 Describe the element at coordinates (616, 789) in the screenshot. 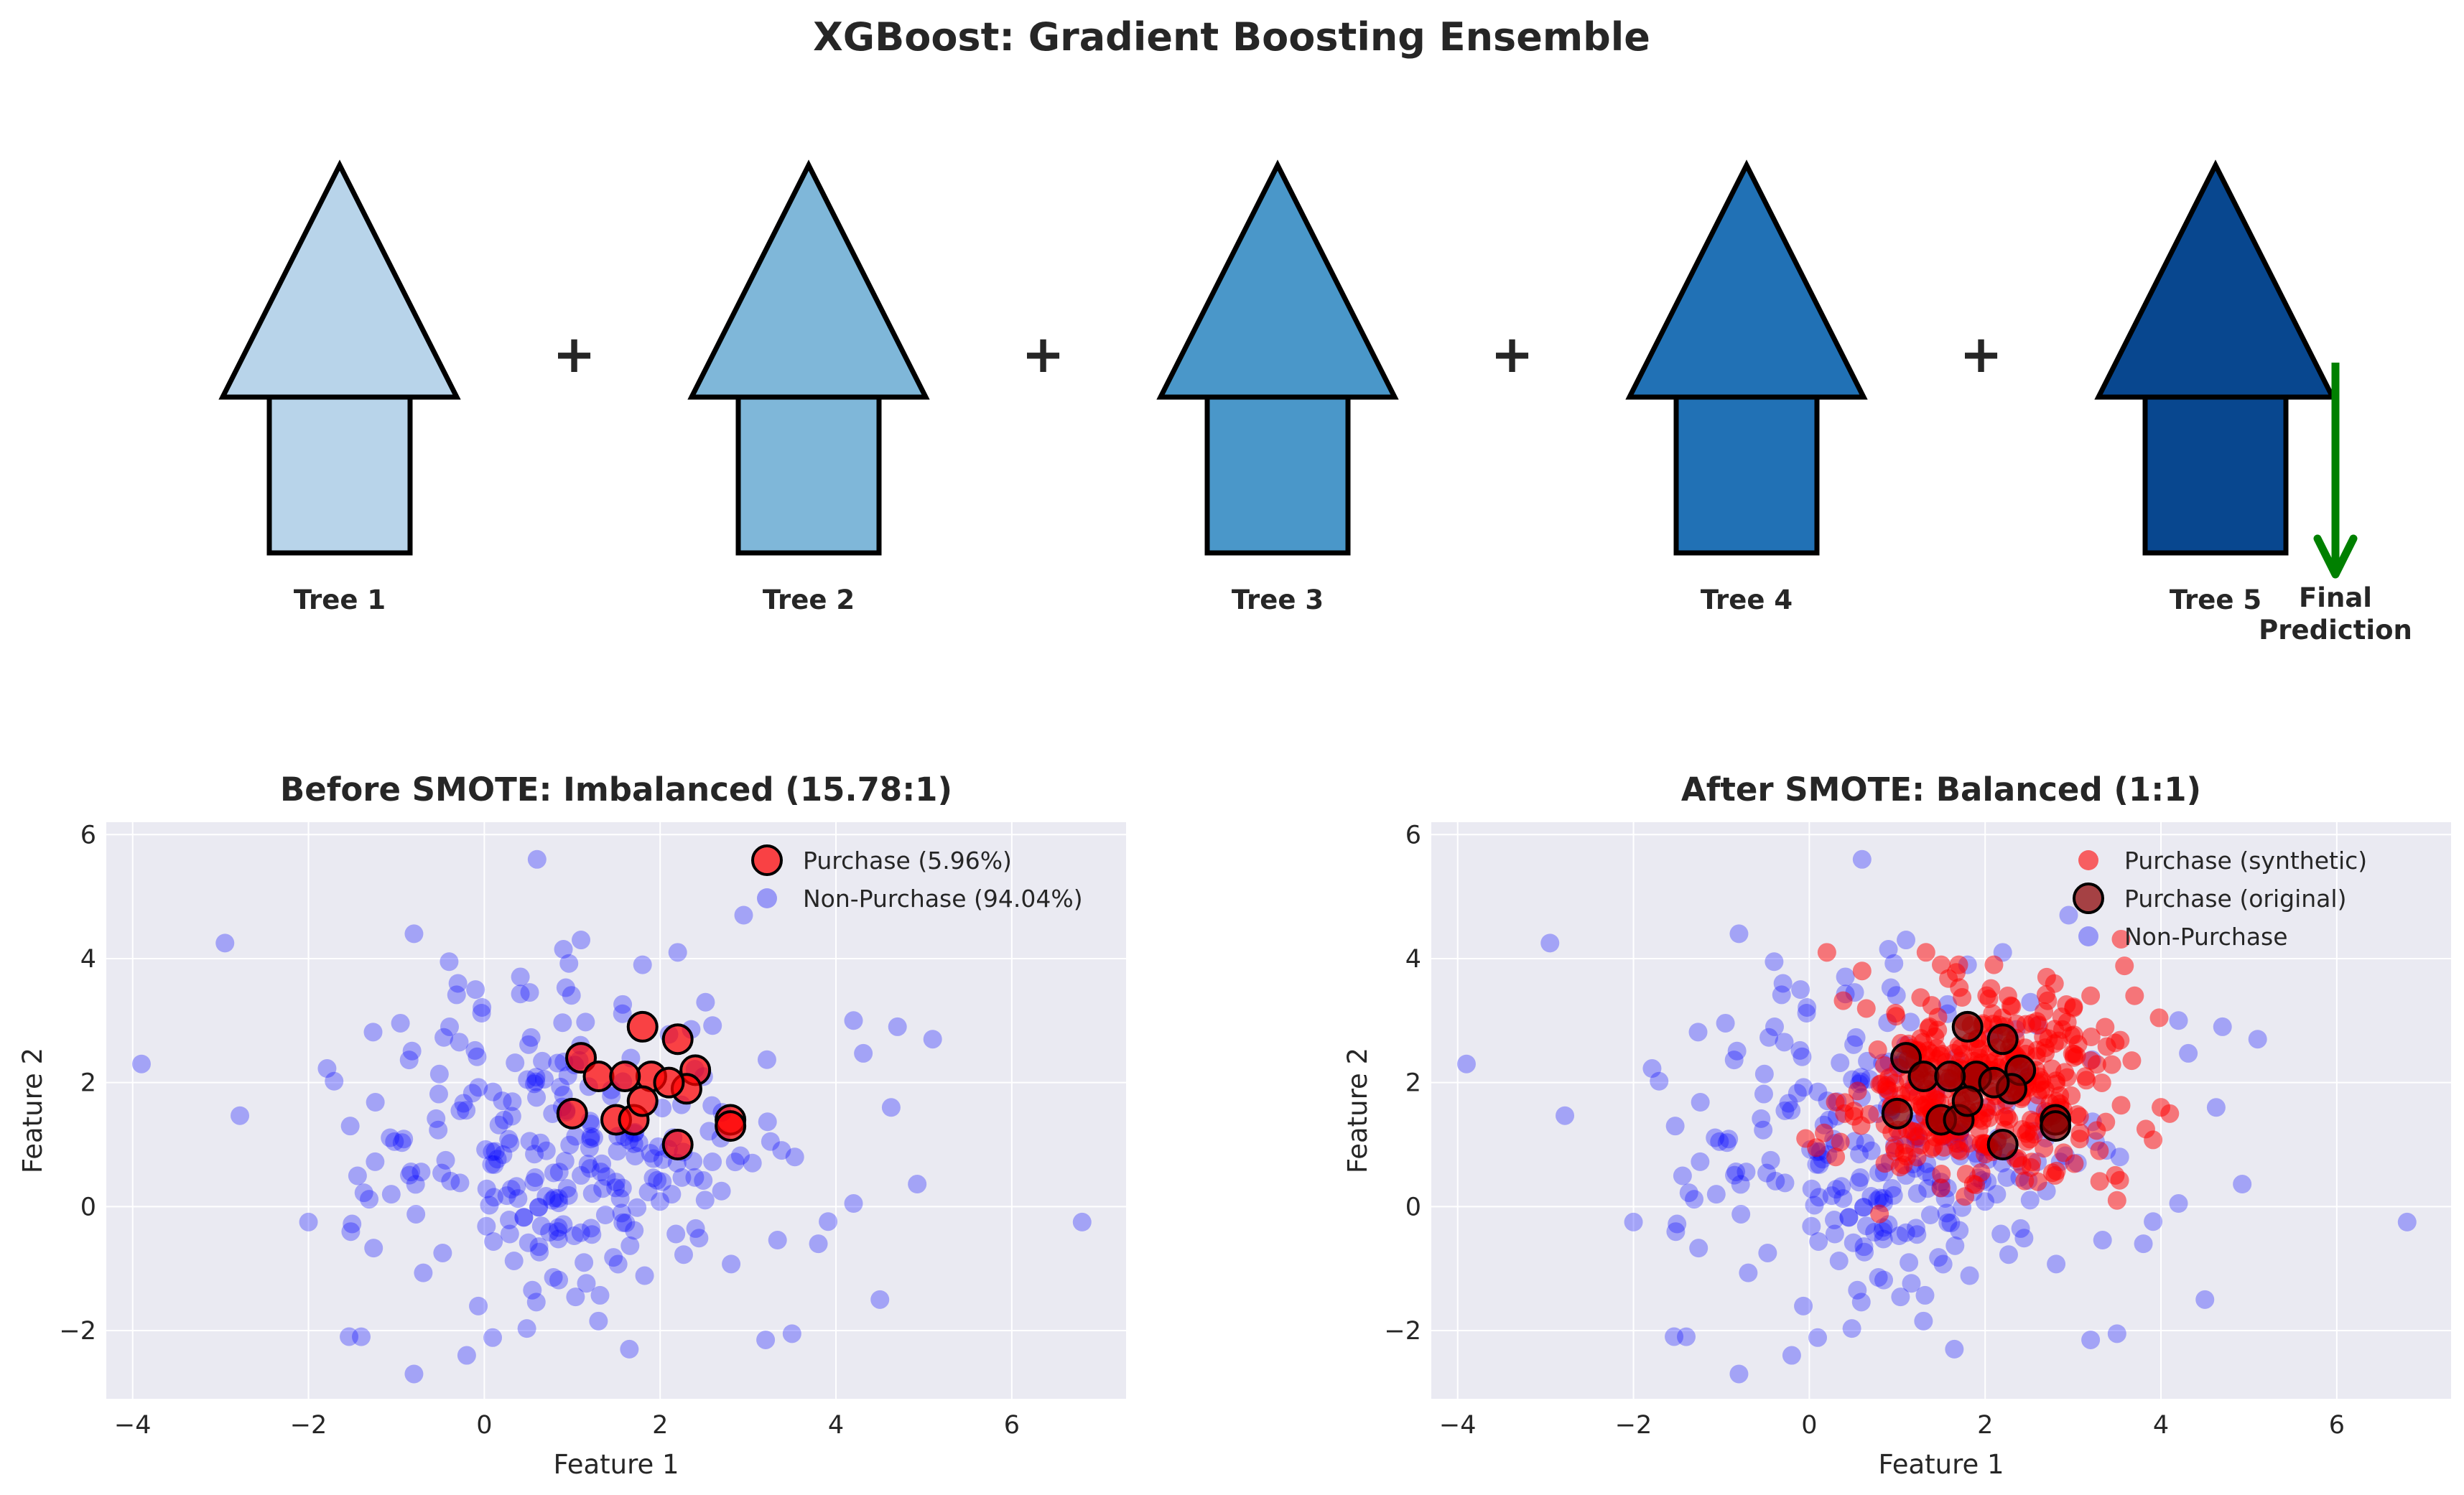

I see `plot-title: Before SMOTE: Imbalanced (15.78:1)` at that location.